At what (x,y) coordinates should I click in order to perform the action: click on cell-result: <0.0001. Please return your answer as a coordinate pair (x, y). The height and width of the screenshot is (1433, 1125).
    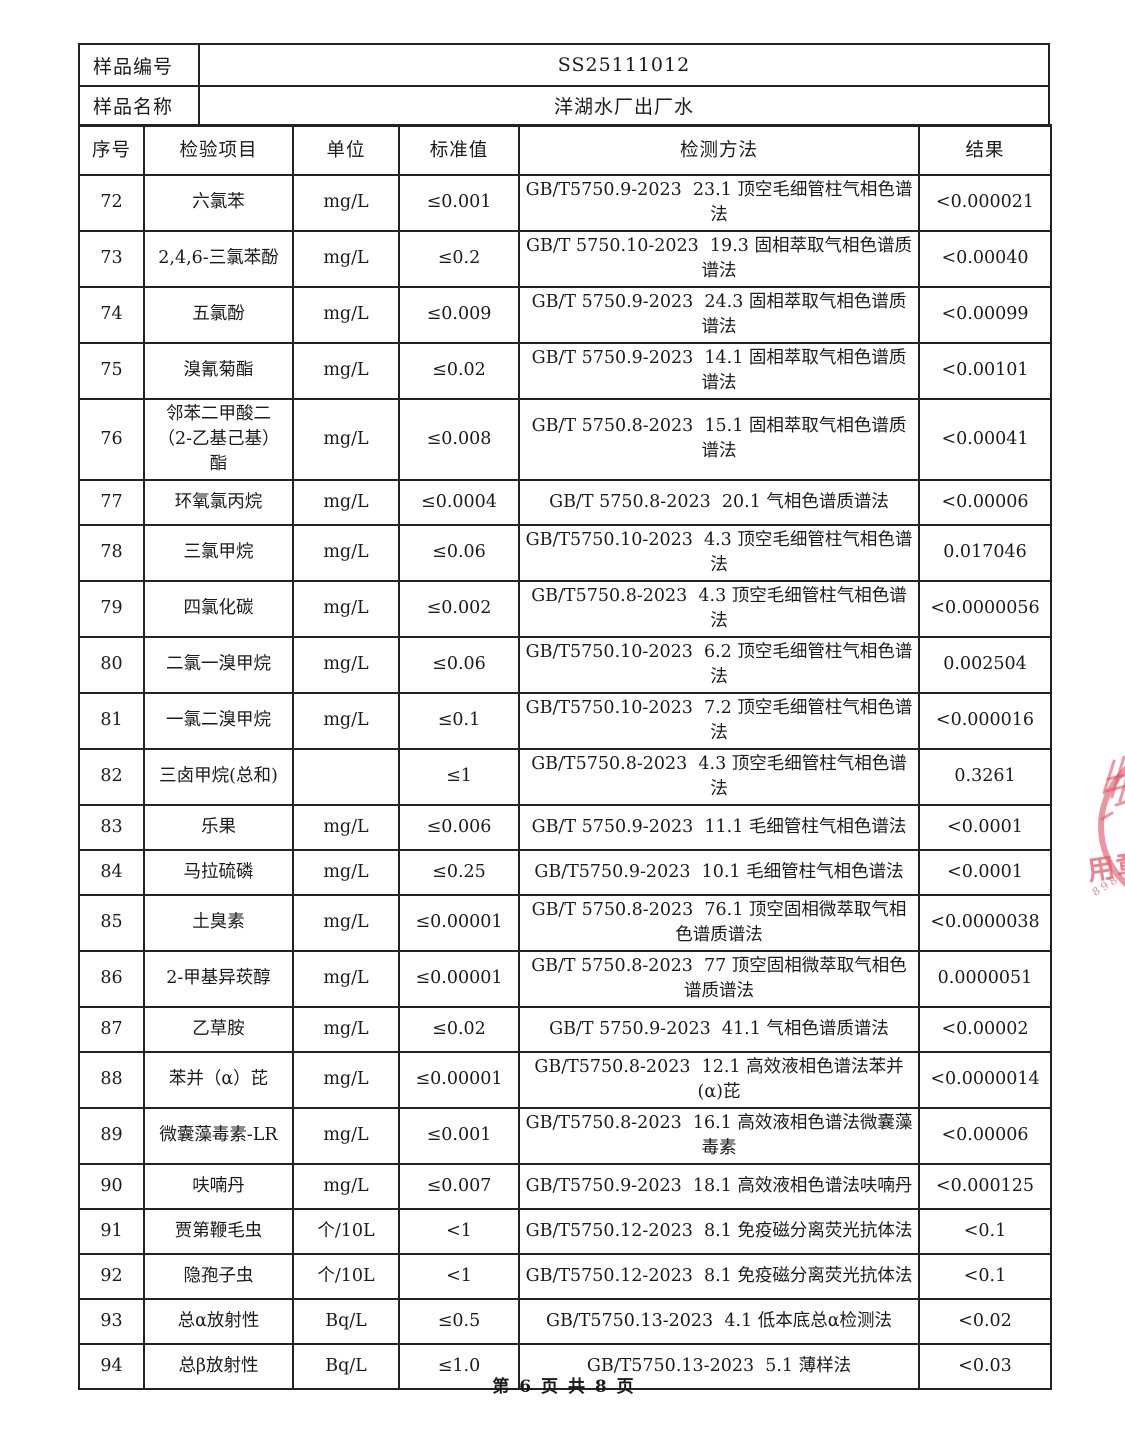
    Looking at the image, I should click on (985, 827).